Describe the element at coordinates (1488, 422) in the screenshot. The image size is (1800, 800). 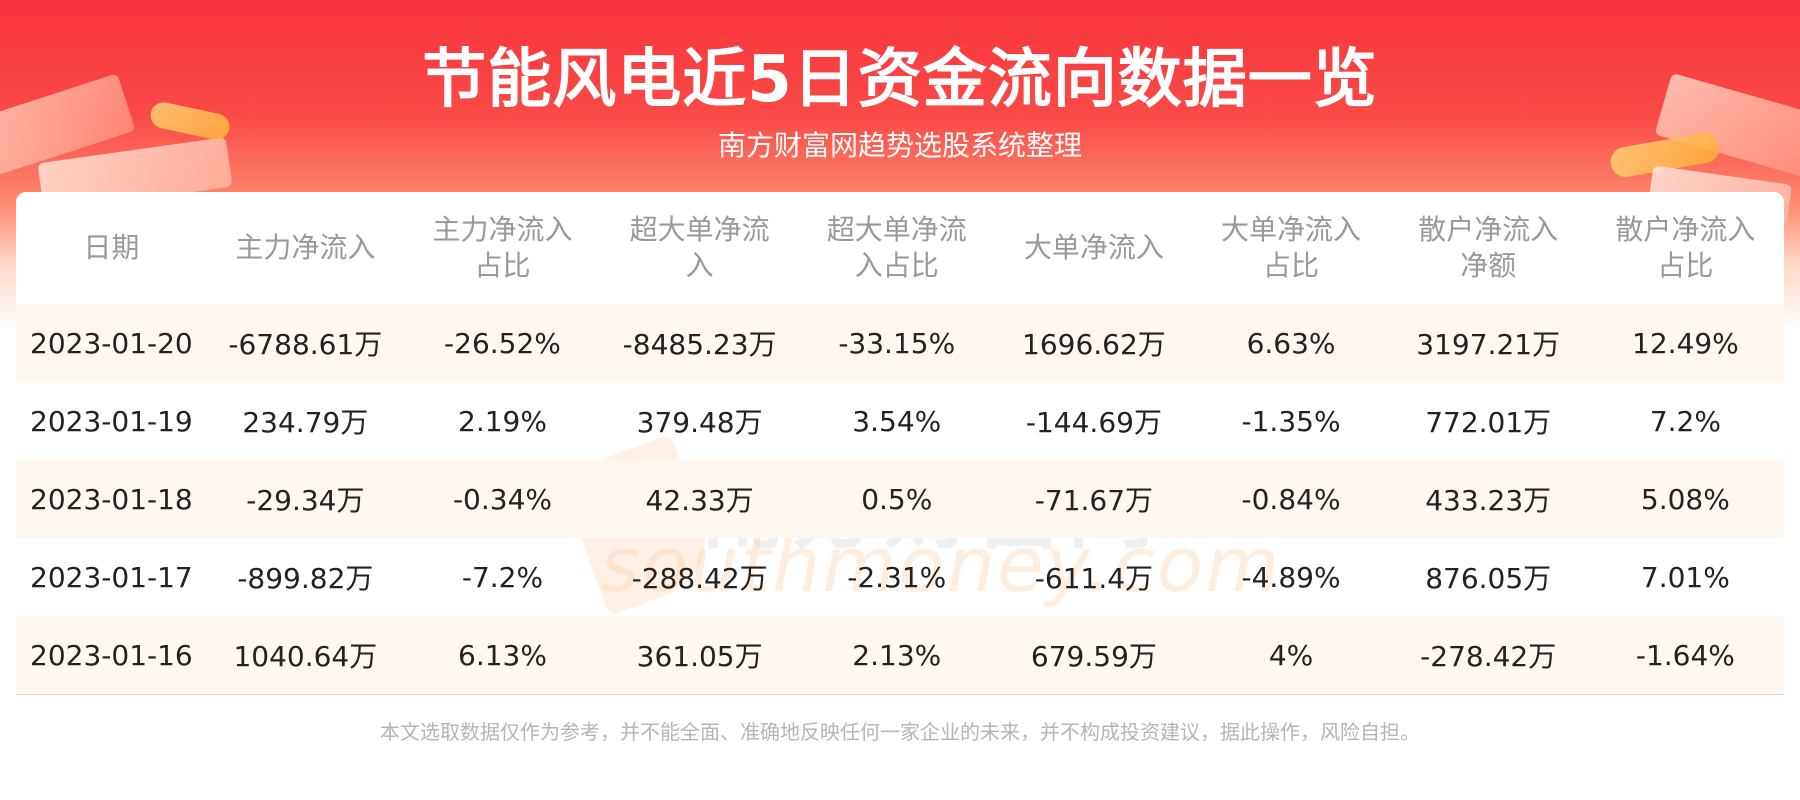
I see `value-cell: 772.01万` at that location.